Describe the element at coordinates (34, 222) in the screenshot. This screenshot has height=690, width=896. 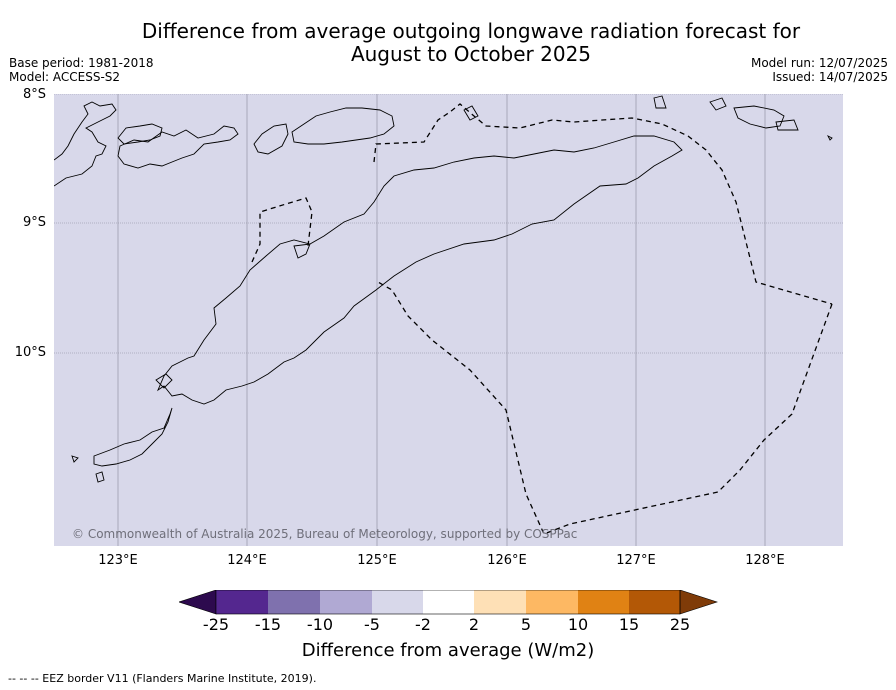
I see `lat-label-9s: 9°S` at that location.